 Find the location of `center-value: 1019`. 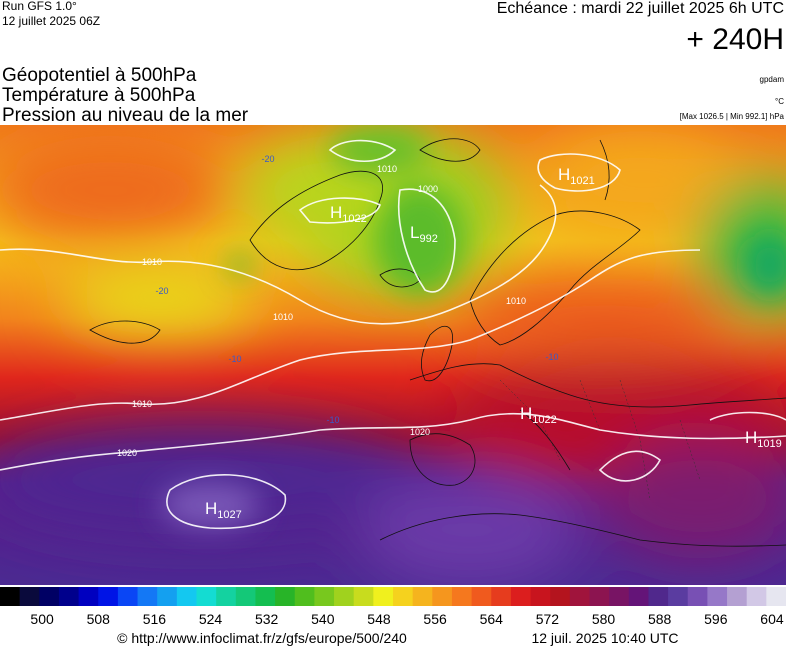

center-value: 1019 is located at coordinates (769, 444).